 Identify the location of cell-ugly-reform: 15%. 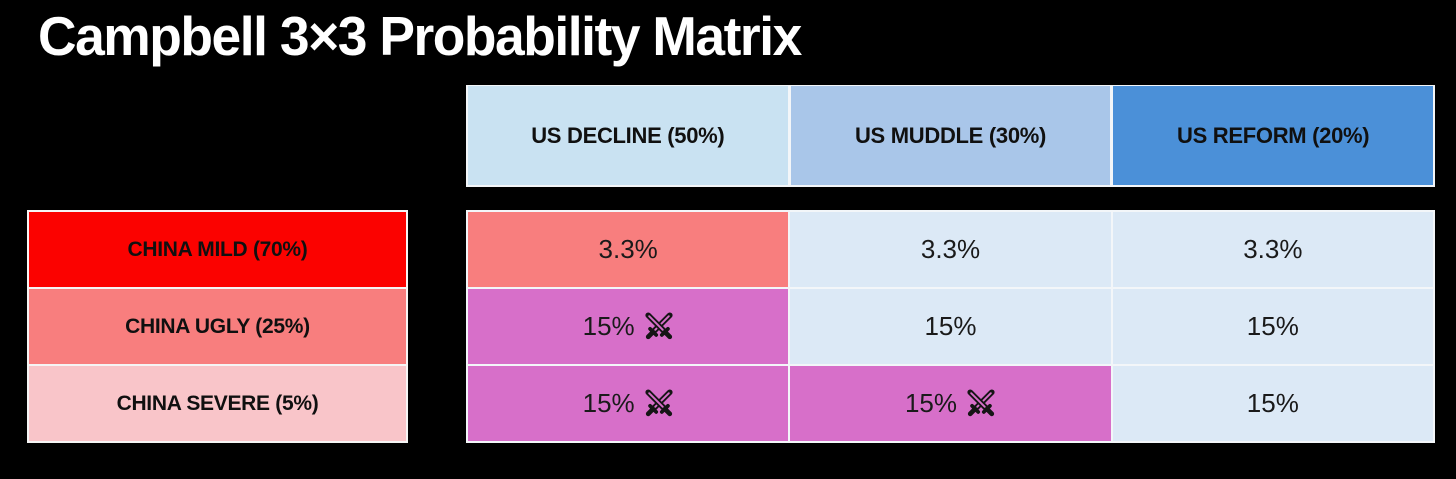
(1272, 326).